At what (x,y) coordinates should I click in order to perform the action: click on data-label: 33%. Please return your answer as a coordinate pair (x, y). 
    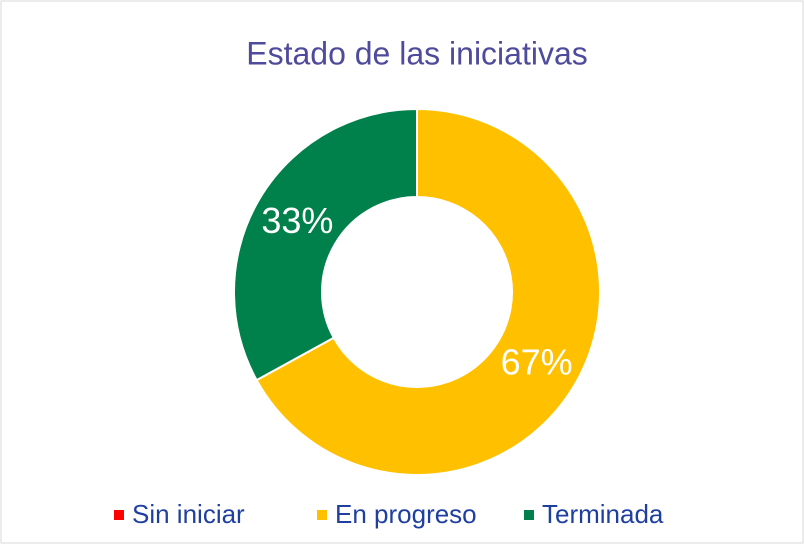
    Looking at the image, I should click on (297, 220).